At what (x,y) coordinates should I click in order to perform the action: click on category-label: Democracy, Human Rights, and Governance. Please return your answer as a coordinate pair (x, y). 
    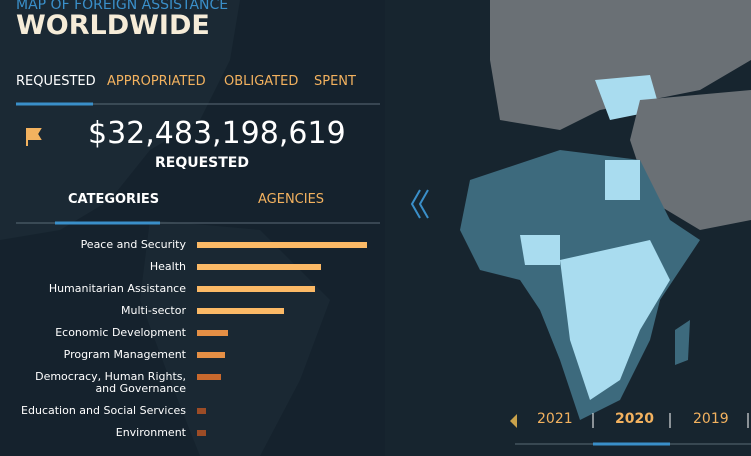
    Looking at the image, I should click on (110, 382).